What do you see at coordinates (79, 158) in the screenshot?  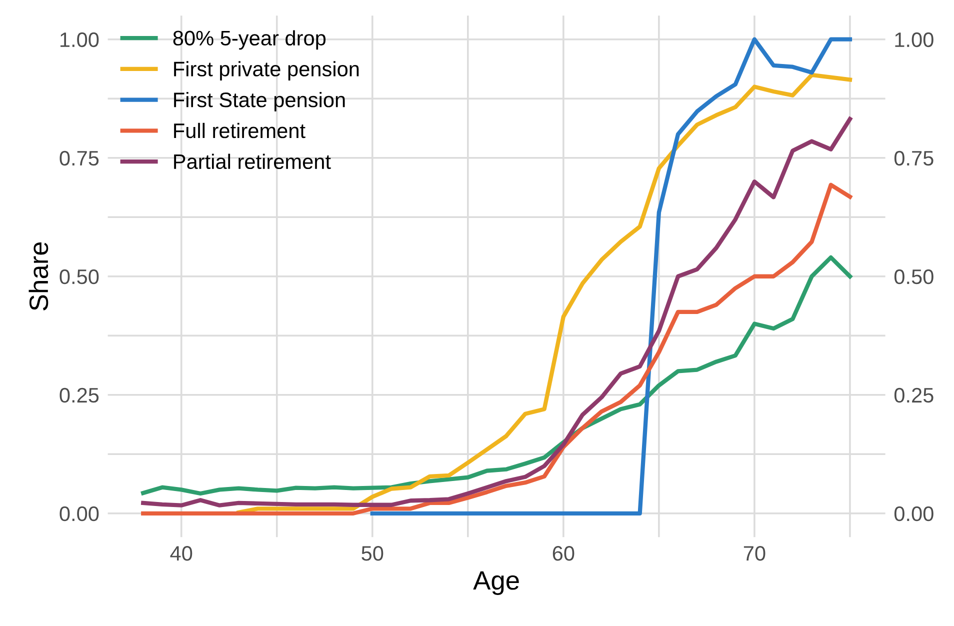 I see `y-tick-label: 0.75` at bounding box center [79, 158].